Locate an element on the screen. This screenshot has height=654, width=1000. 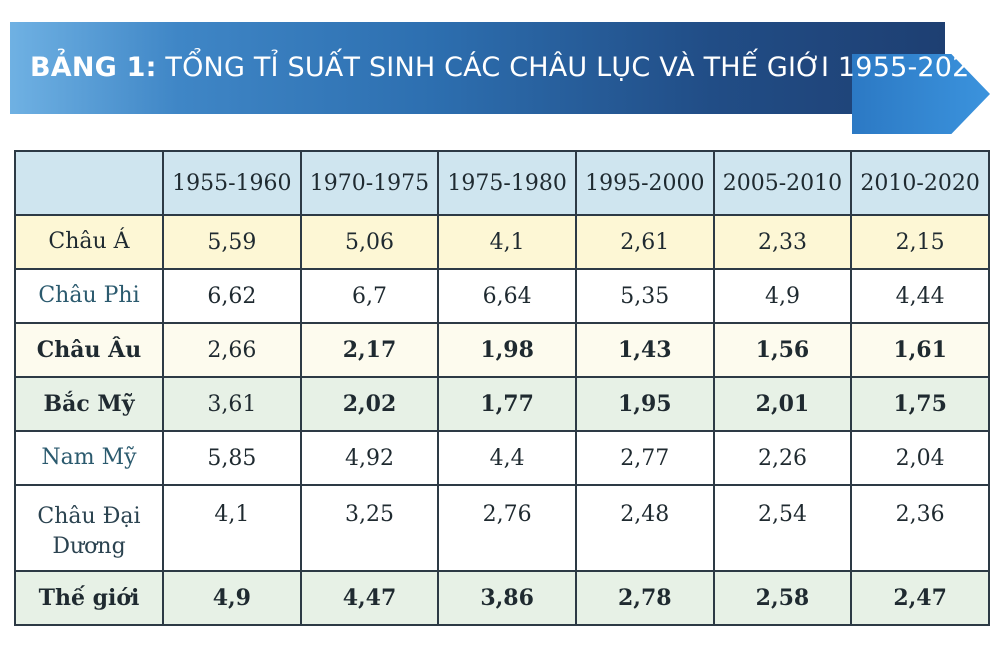
table-cell: 2,04 is located at coordinates (920, 458).